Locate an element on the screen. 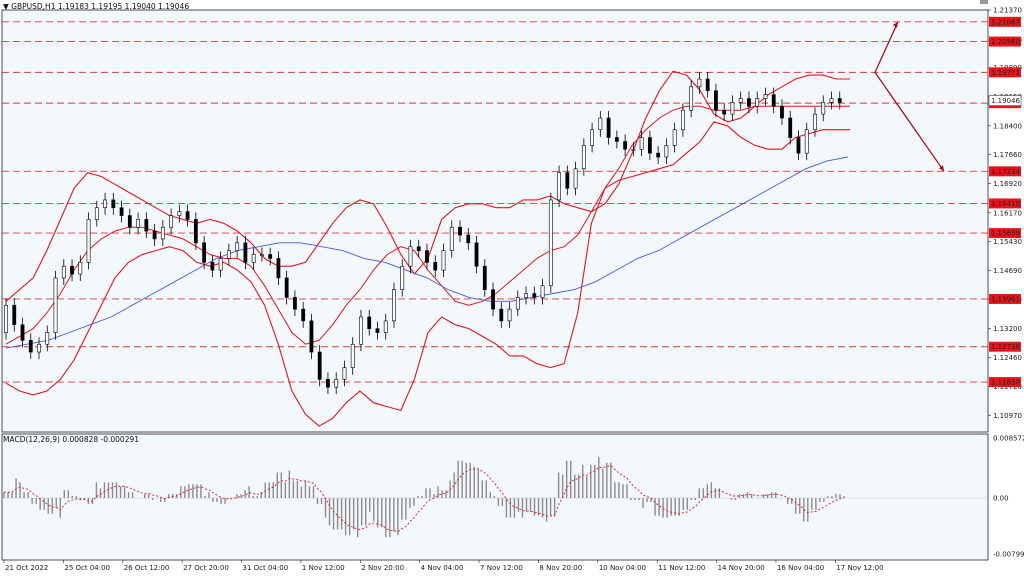  level-price-label: 1.13961 is located at coordinates (1005, 299).